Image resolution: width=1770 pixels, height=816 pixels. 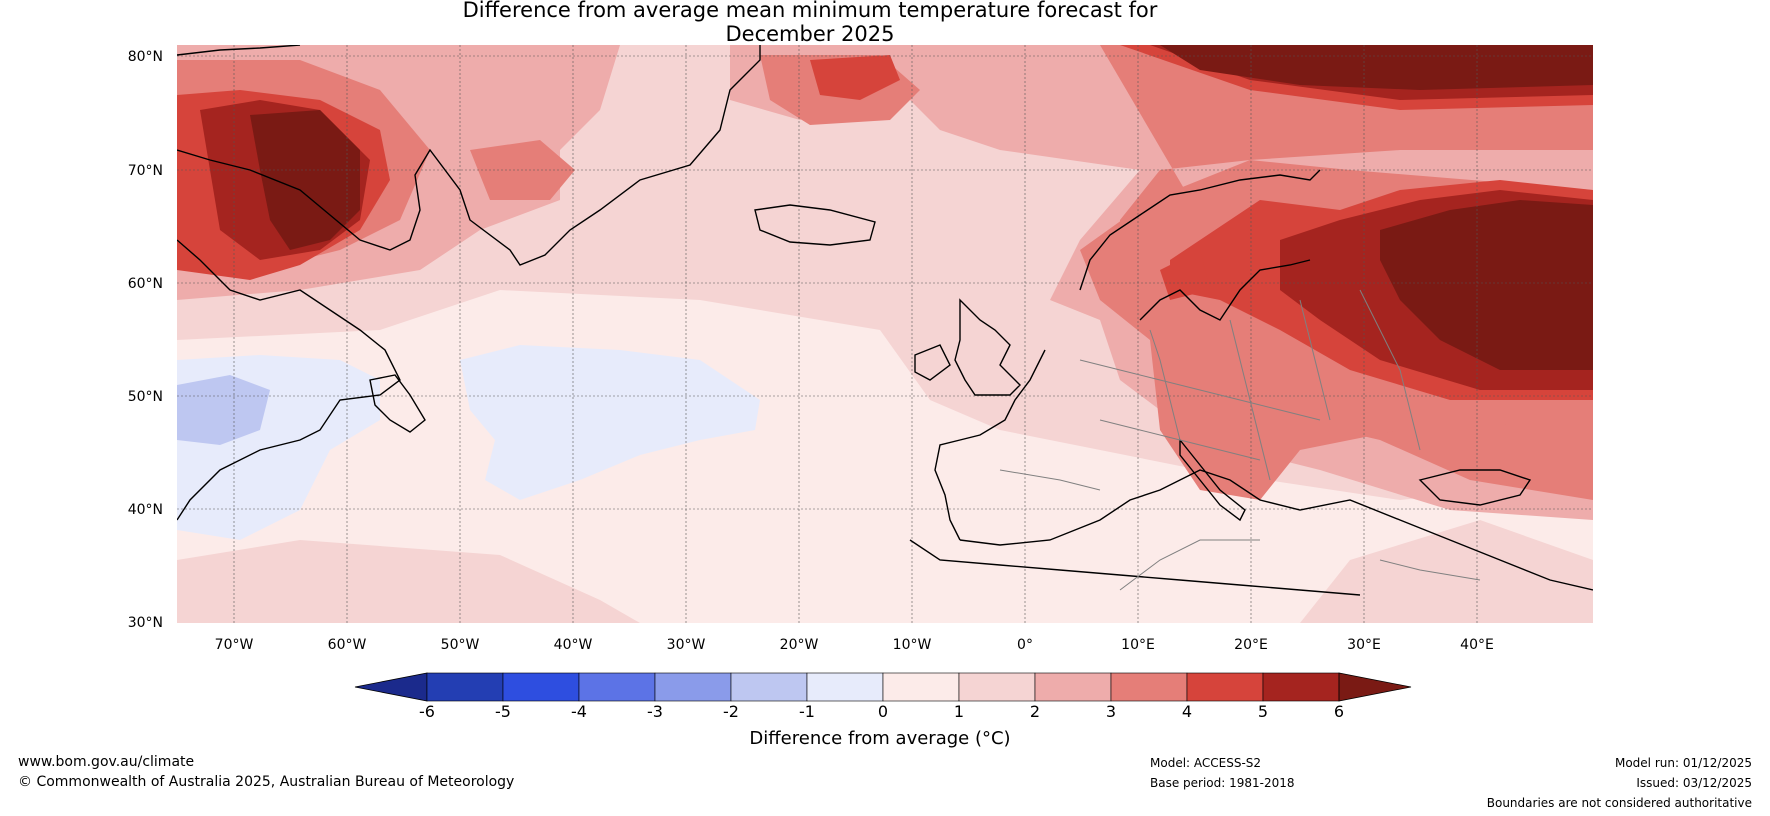 I want to click on colorbar-extend-low, so click(x=391, y=687).